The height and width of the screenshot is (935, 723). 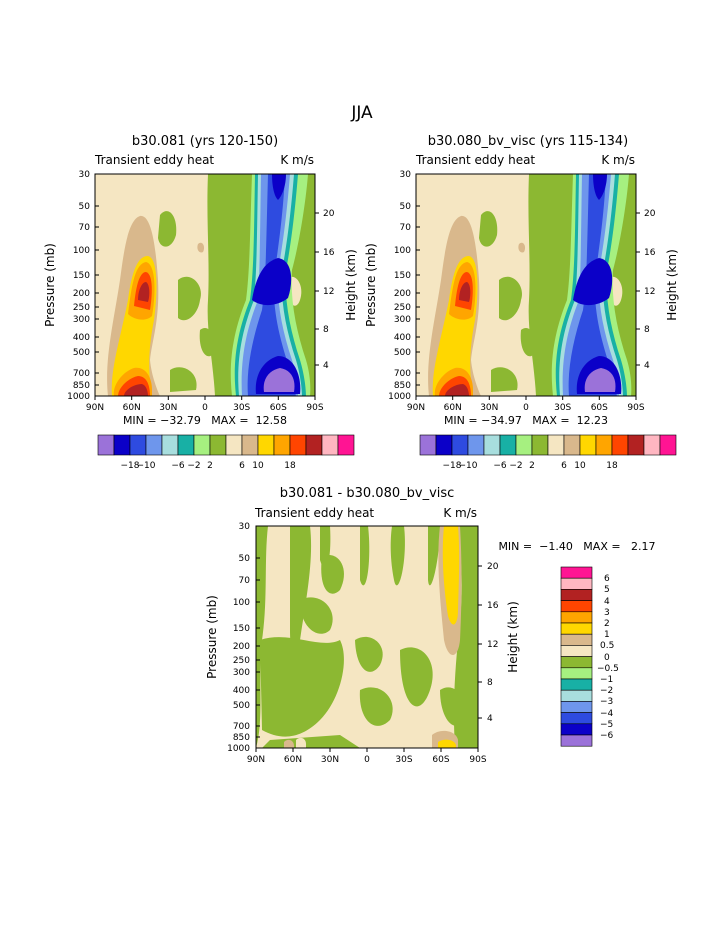 What do you see at coordinates (607, 590) in the screenshot?
I see `colorbar-tick-label: 5` at bounding box center [607, 590].